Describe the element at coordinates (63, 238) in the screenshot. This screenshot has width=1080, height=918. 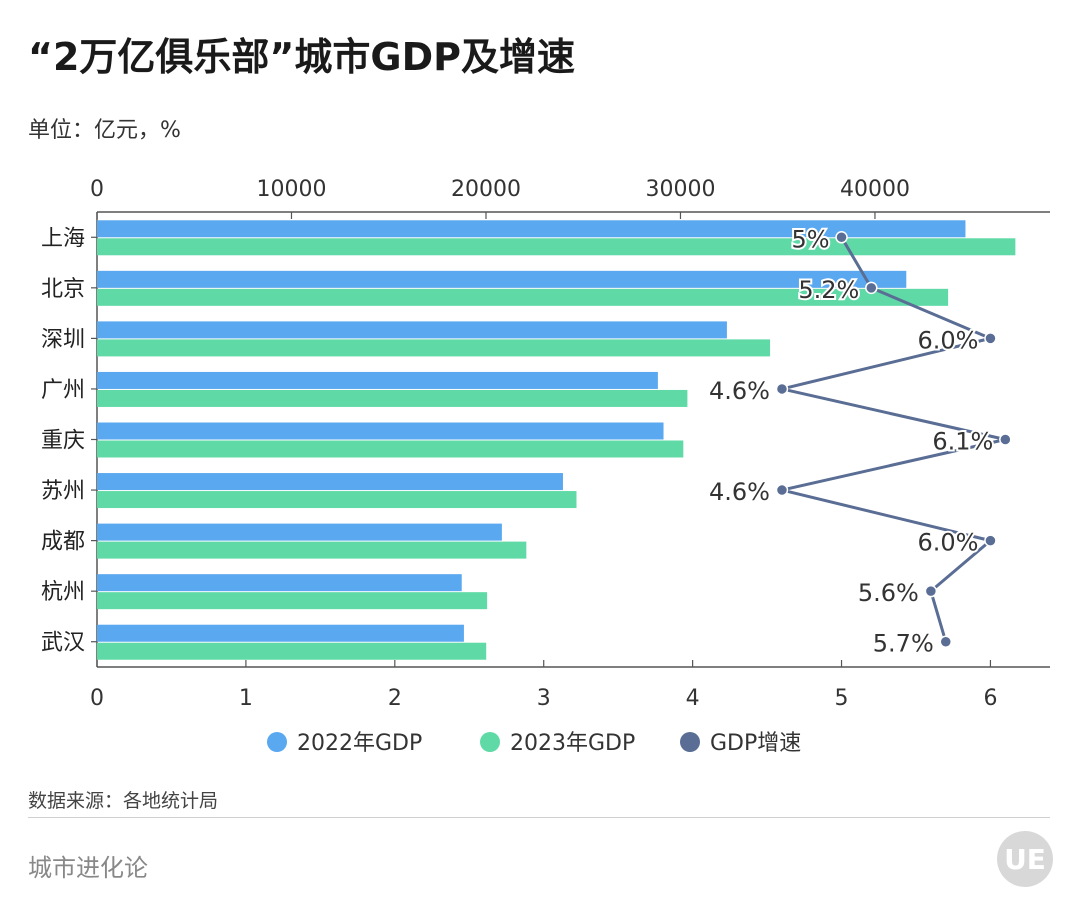
I see `category-label: 上海` at that location.